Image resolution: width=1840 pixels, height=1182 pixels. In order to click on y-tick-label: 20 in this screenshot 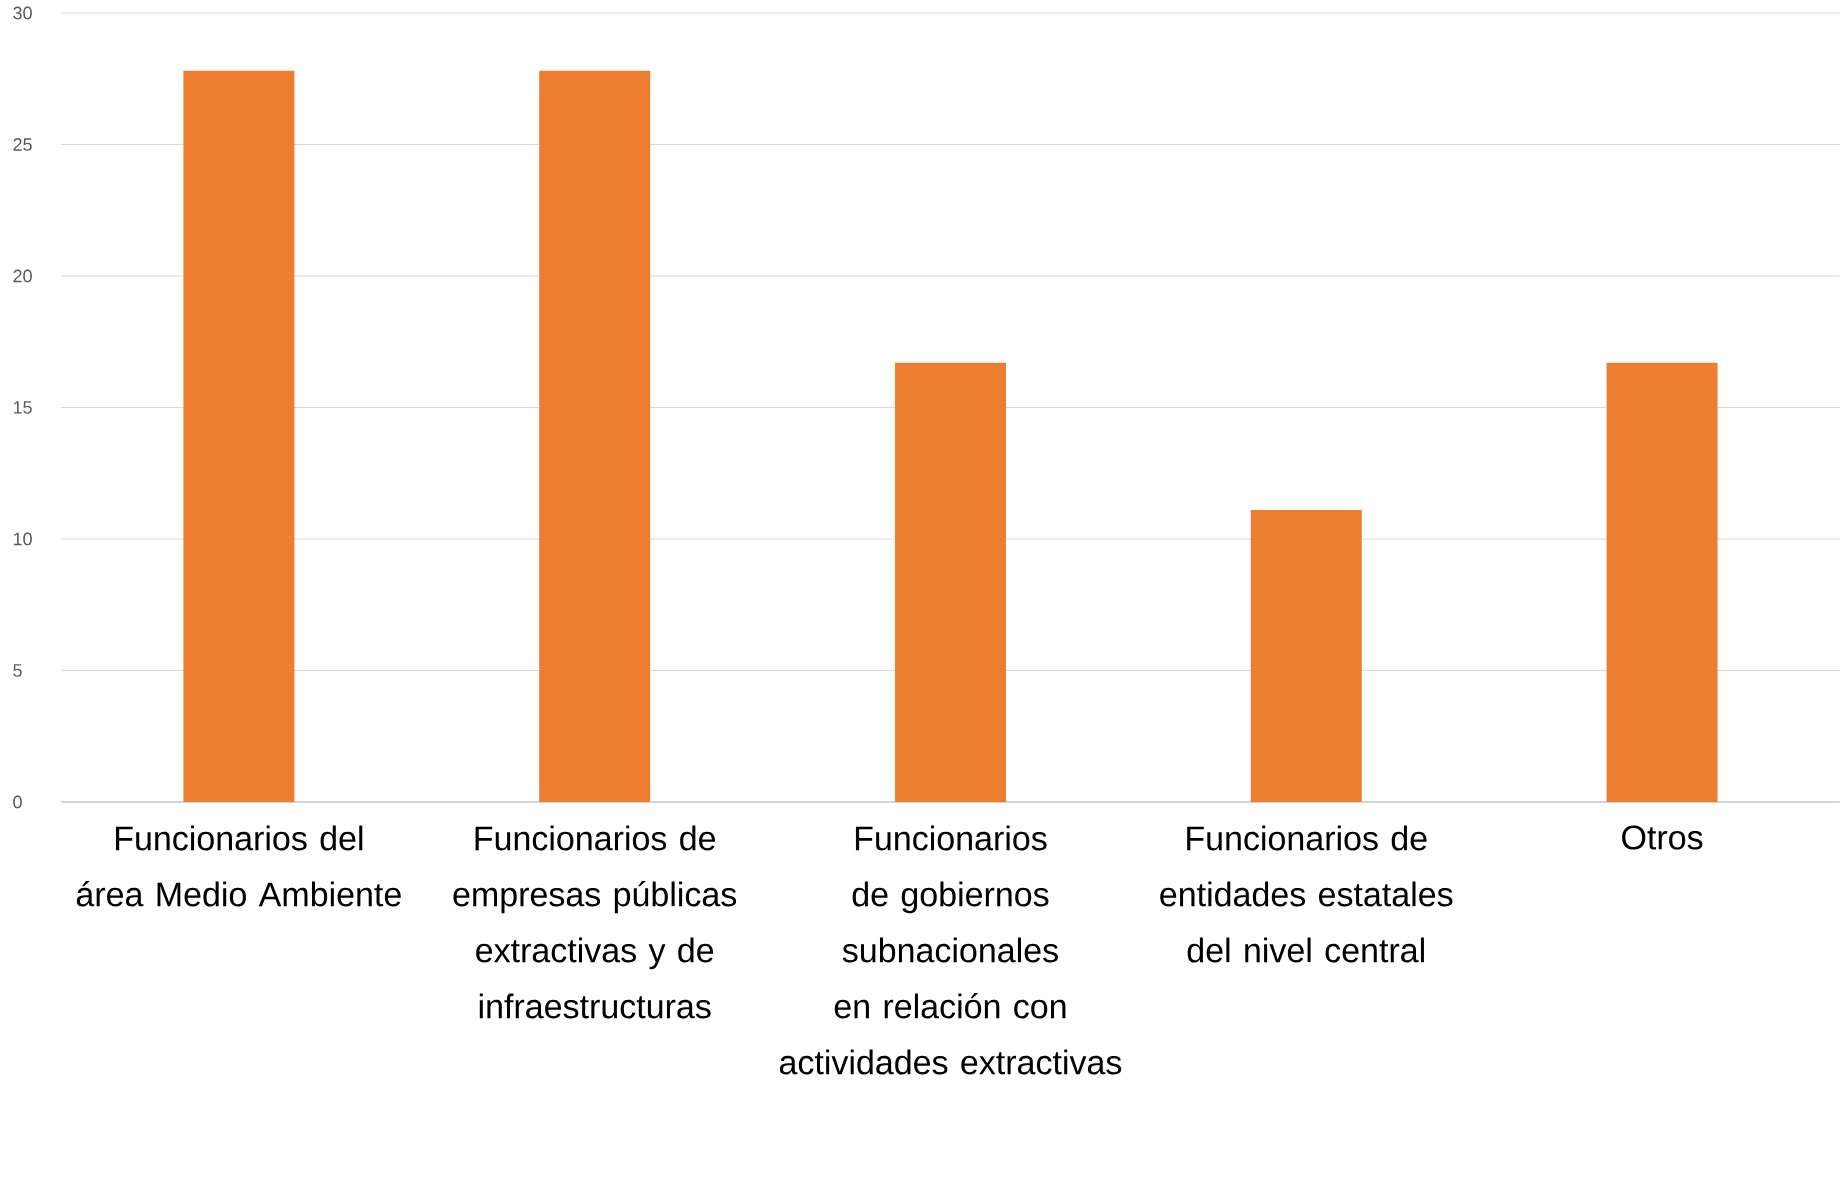, I will do `click(22, 276)`.